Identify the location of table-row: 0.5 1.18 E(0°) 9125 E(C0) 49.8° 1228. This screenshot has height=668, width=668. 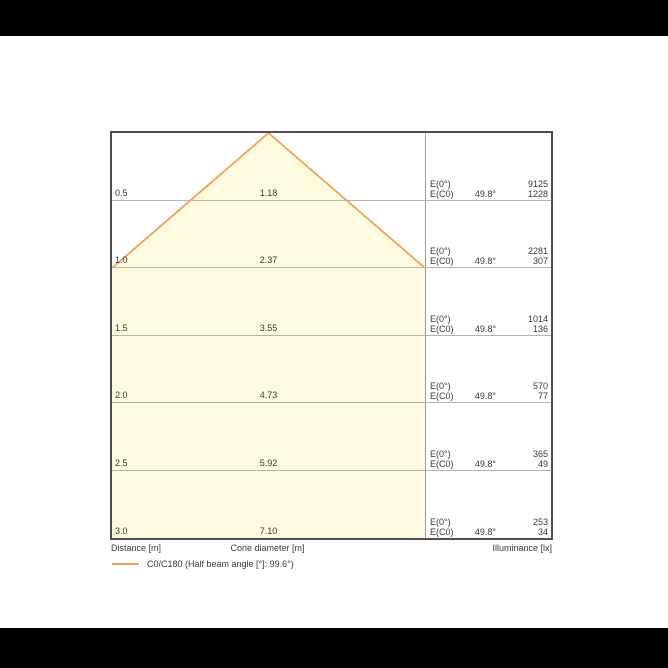
(331, 167).